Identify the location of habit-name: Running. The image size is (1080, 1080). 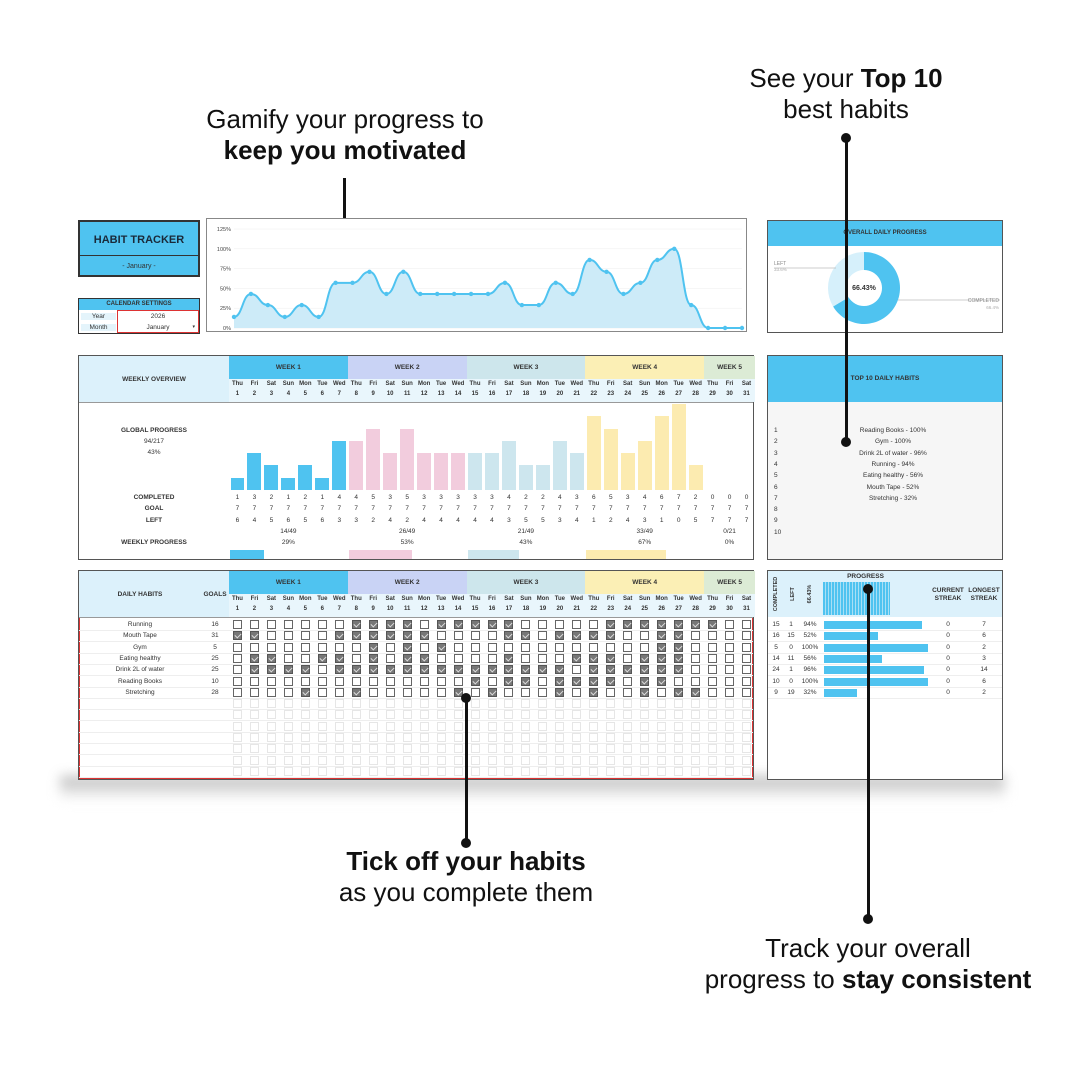
(140, 624).